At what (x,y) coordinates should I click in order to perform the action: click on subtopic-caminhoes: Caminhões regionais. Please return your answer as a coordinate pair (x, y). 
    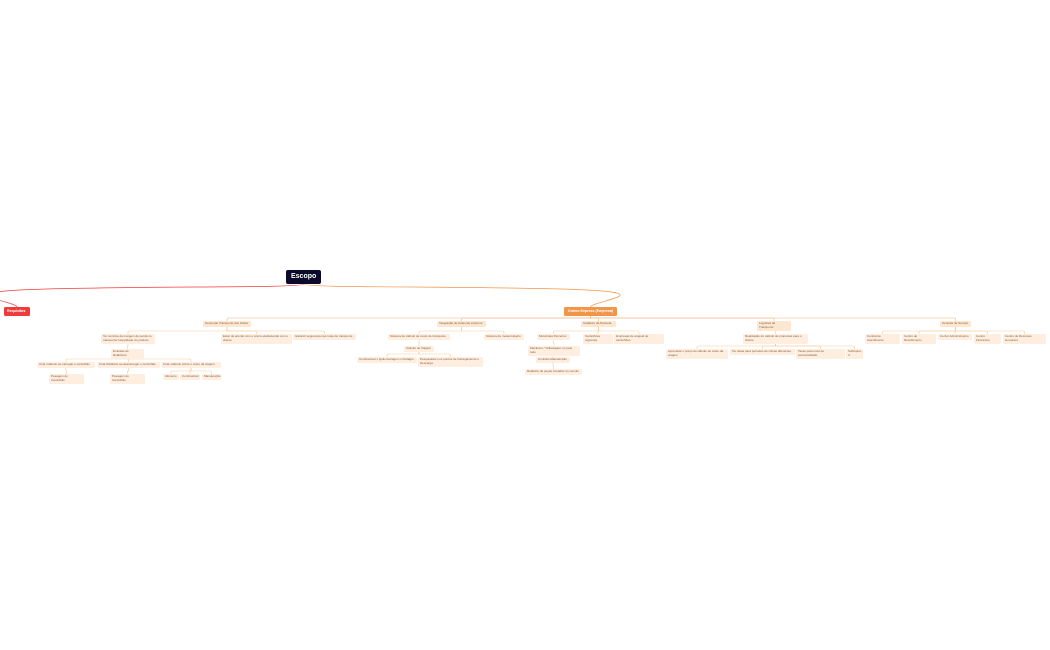
    Looking at the image, I should click on (598, 339).